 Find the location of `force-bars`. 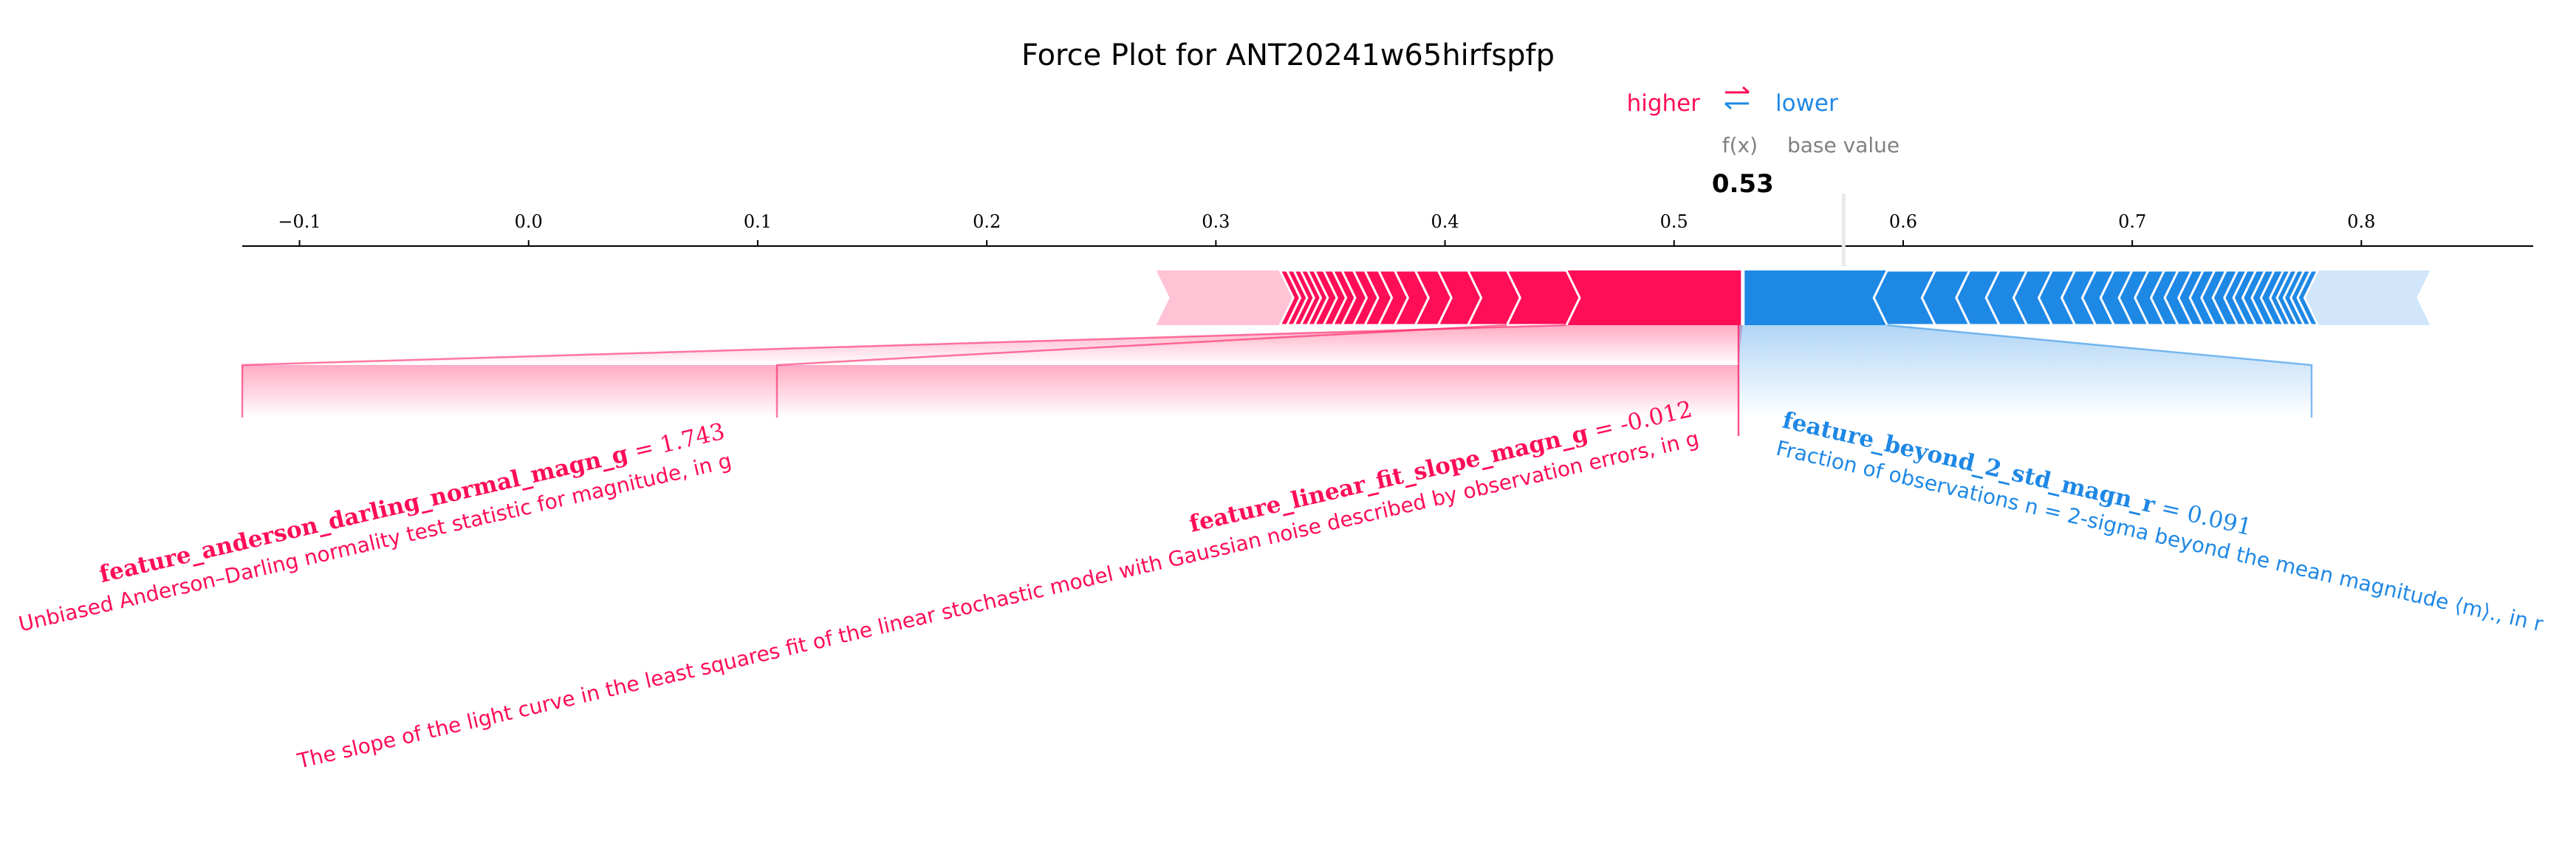

force-bars is located at coordinates (1793, 298).